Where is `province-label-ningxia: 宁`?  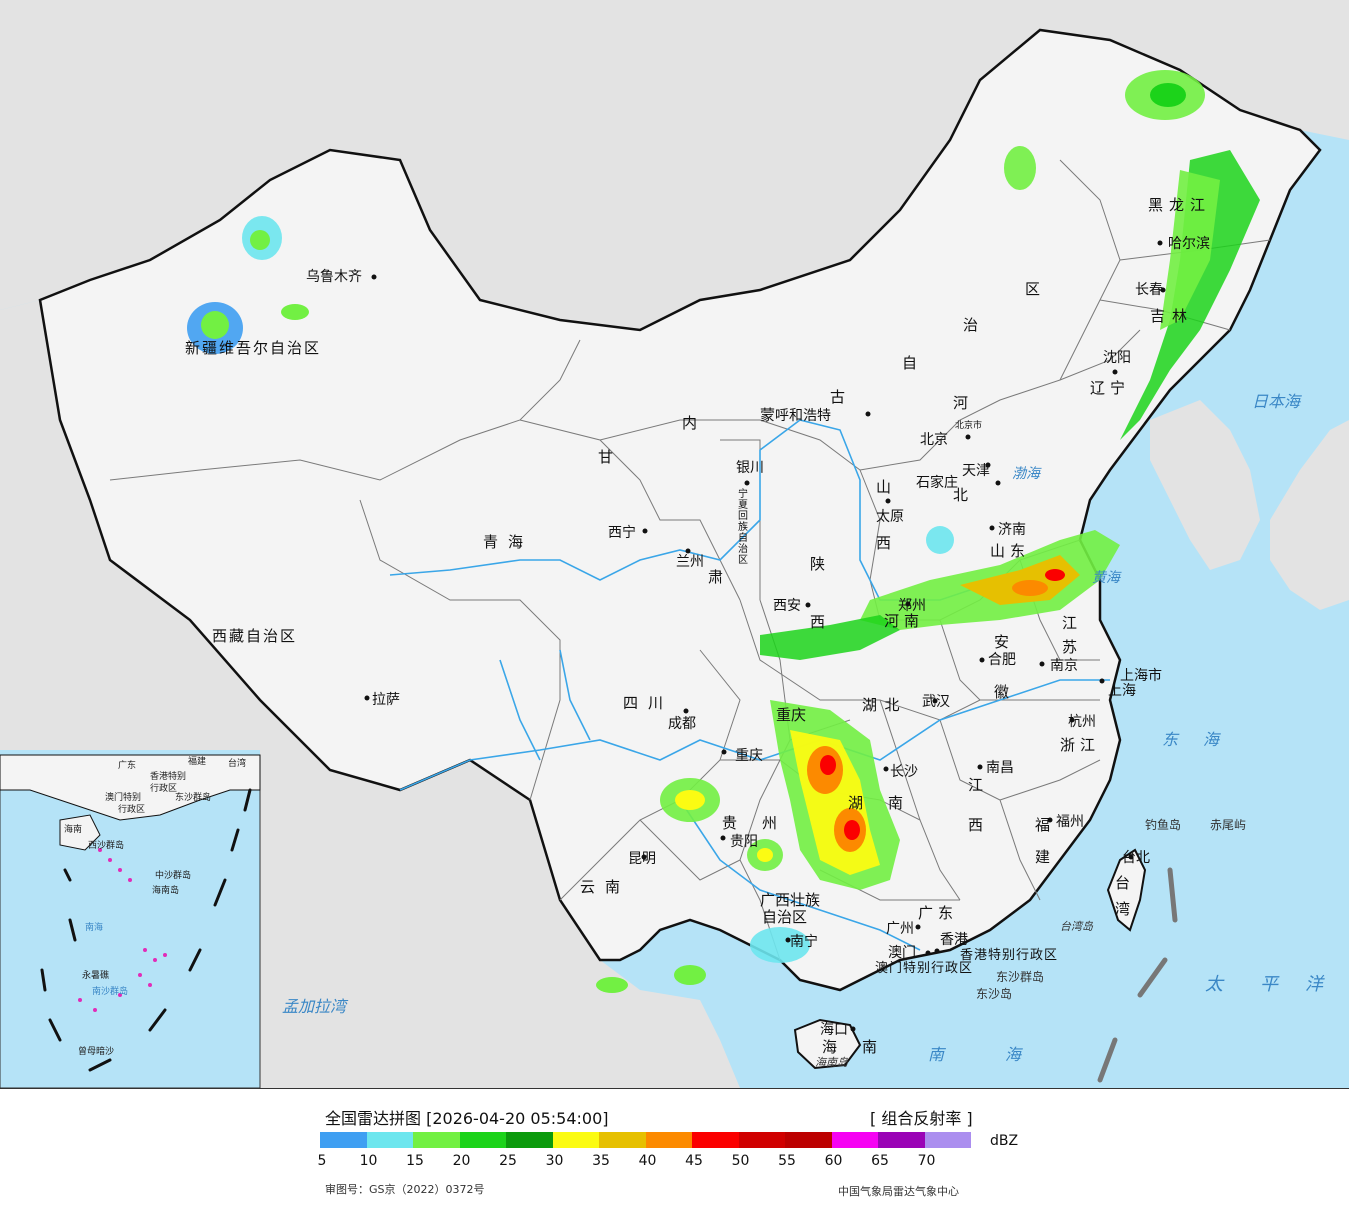
province-label-ningxia: 宁 is located at coordinates (743, 493).